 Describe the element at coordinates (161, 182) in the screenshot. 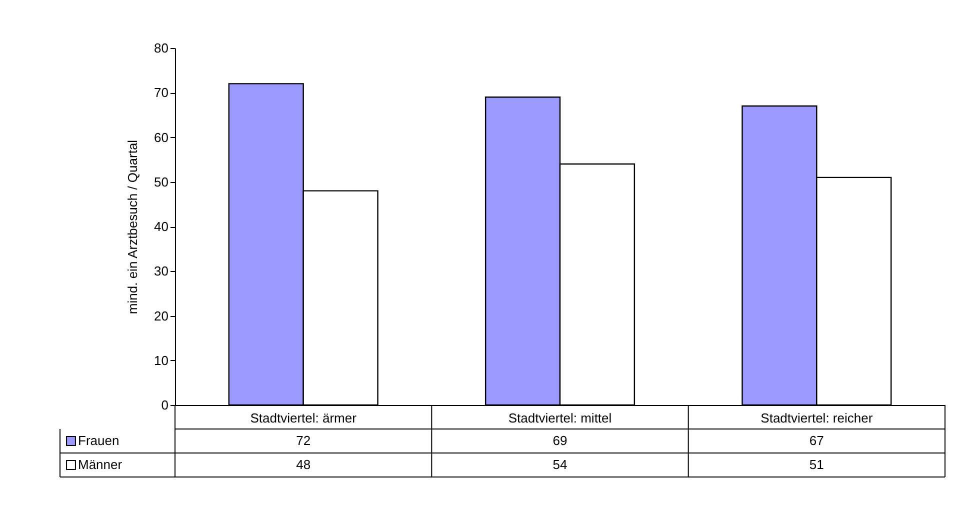

I see `y-tick-label: 50` at that location.